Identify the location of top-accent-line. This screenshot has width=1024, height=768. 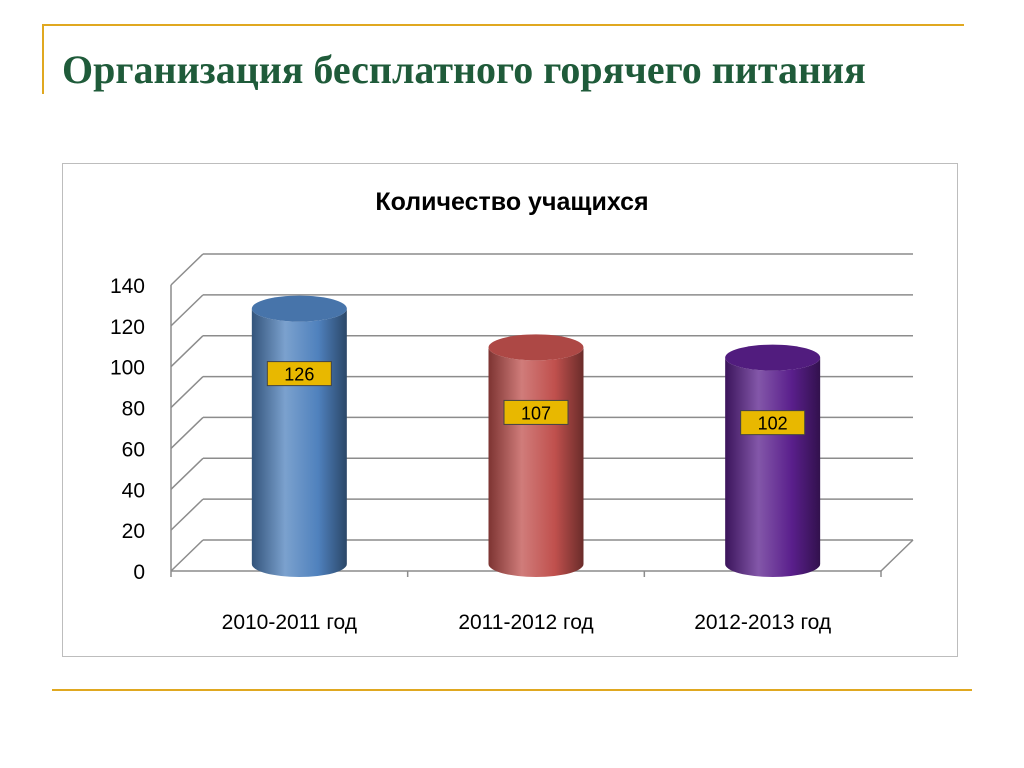
(503, 25).